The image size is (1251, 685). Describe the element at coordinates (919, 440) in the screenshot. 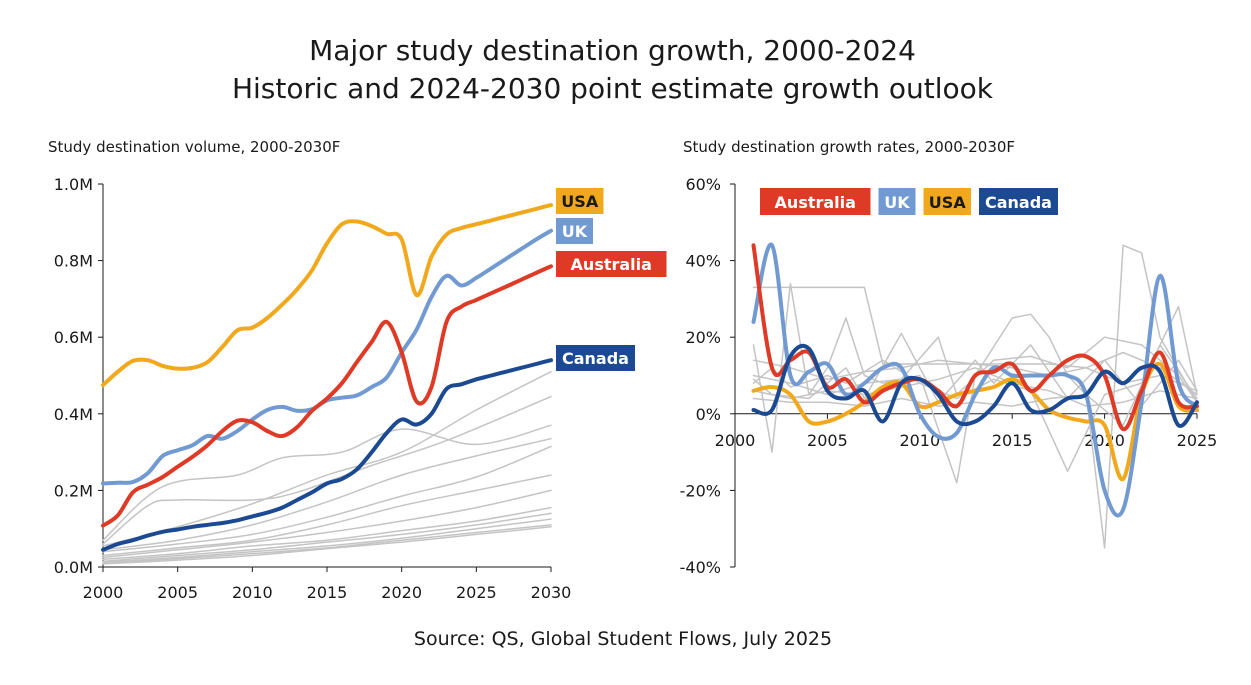

I see `growth-x-tick-label: 2010` at that location.